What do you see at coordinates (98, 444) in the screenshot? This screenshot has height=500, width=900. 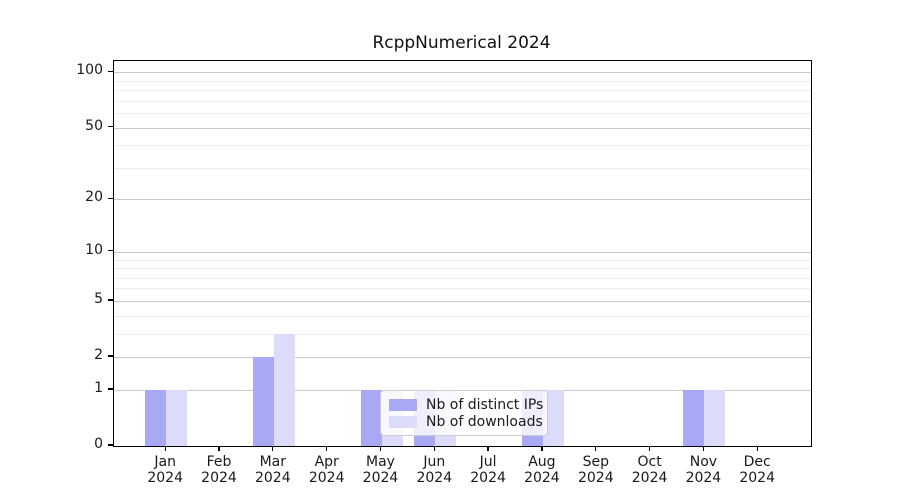 I see `y-tick-label-0: 0` at bounding box center [98, 444].